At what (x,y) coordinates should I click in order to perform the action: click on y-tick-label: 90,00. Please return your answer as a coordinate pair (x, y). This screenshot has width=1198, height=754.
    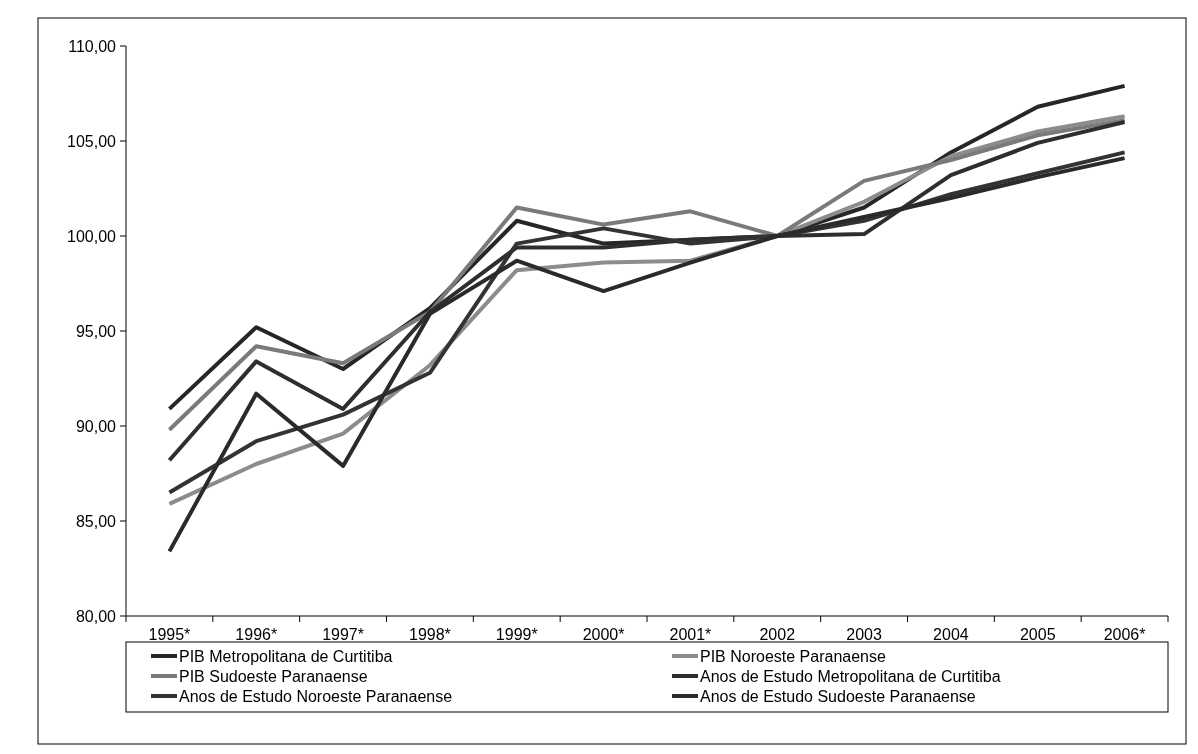
    Looking at the image, I should click on (96, 426).